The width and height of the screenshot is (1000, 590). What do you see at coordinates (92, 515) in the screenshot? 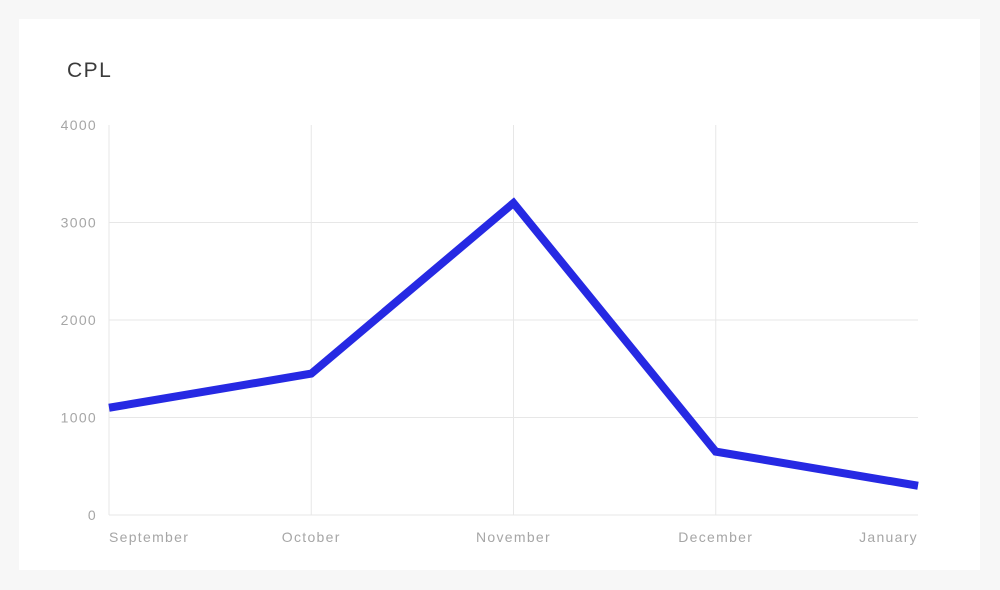
I see `y-tick-label: 0` at bounding box center [92, 515].